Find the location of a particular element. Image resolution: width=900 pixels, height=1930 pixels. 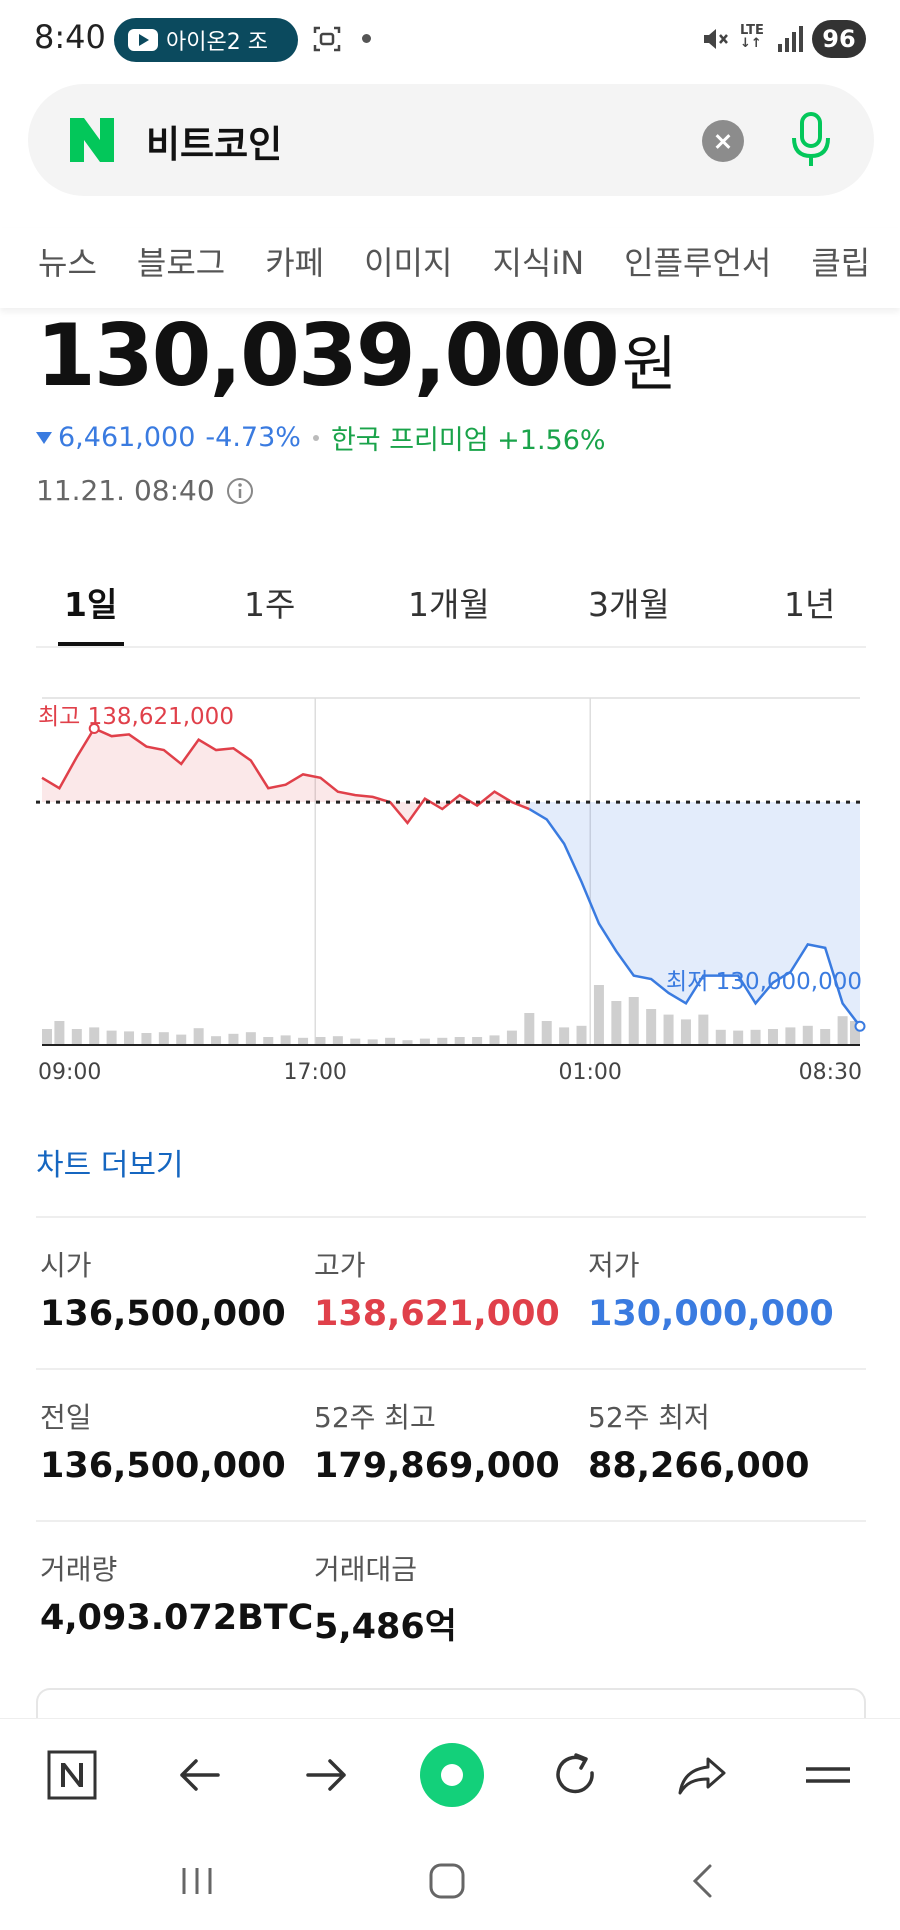

stat-value: 179,869,000 is located at coordinates (437, 1466).